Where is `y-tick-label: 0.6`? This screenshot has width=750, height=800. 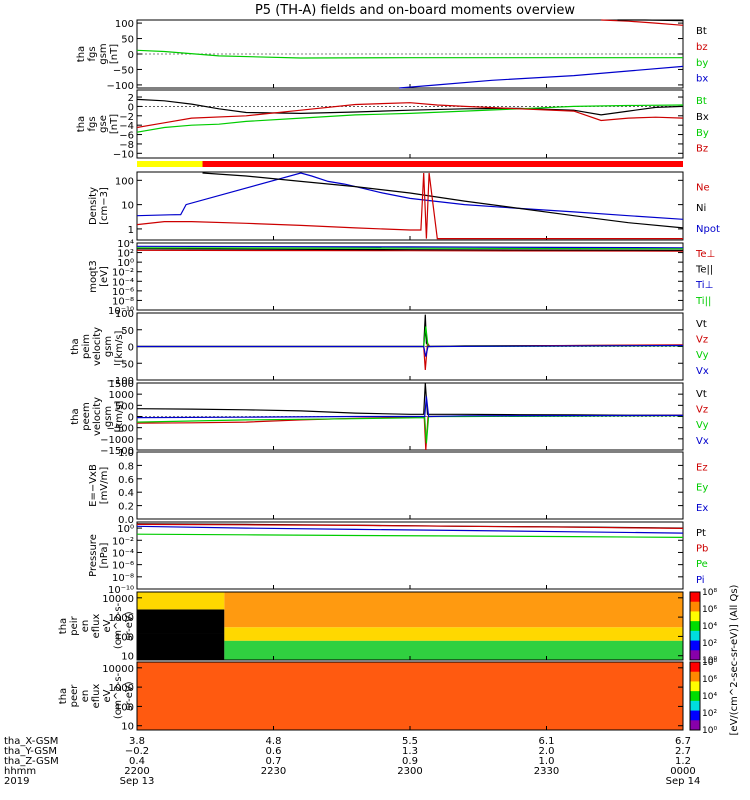
y-tick-label: 0.6 is located at coordinates (126, 480).